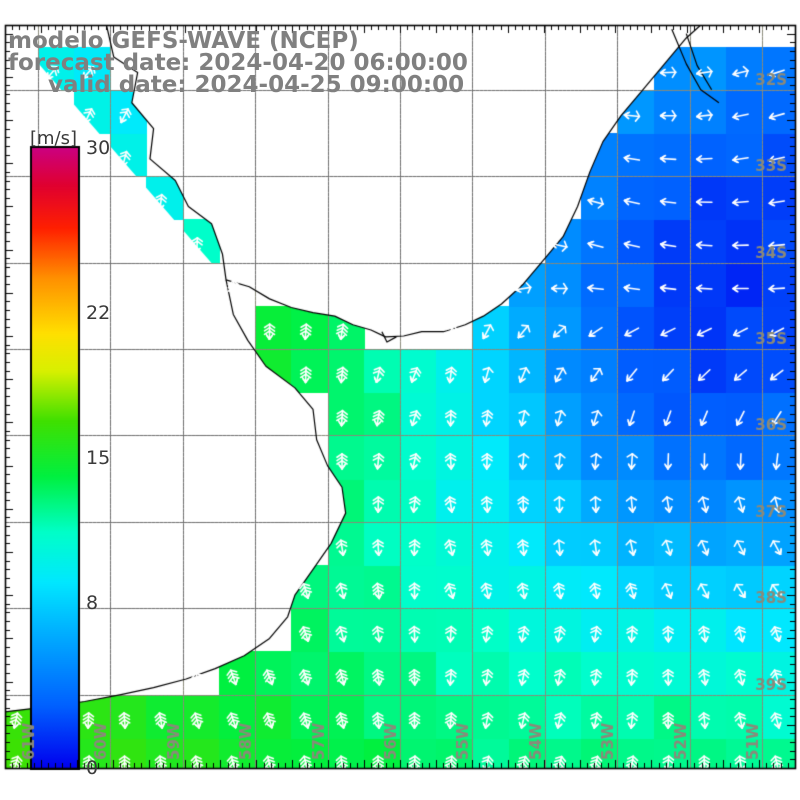 The width and height of the screenshot is (800, 800). Describe the element at coordinates (54, 138) in the screenshot. I see `colorbar-unit-label: [m/s]` at that location.